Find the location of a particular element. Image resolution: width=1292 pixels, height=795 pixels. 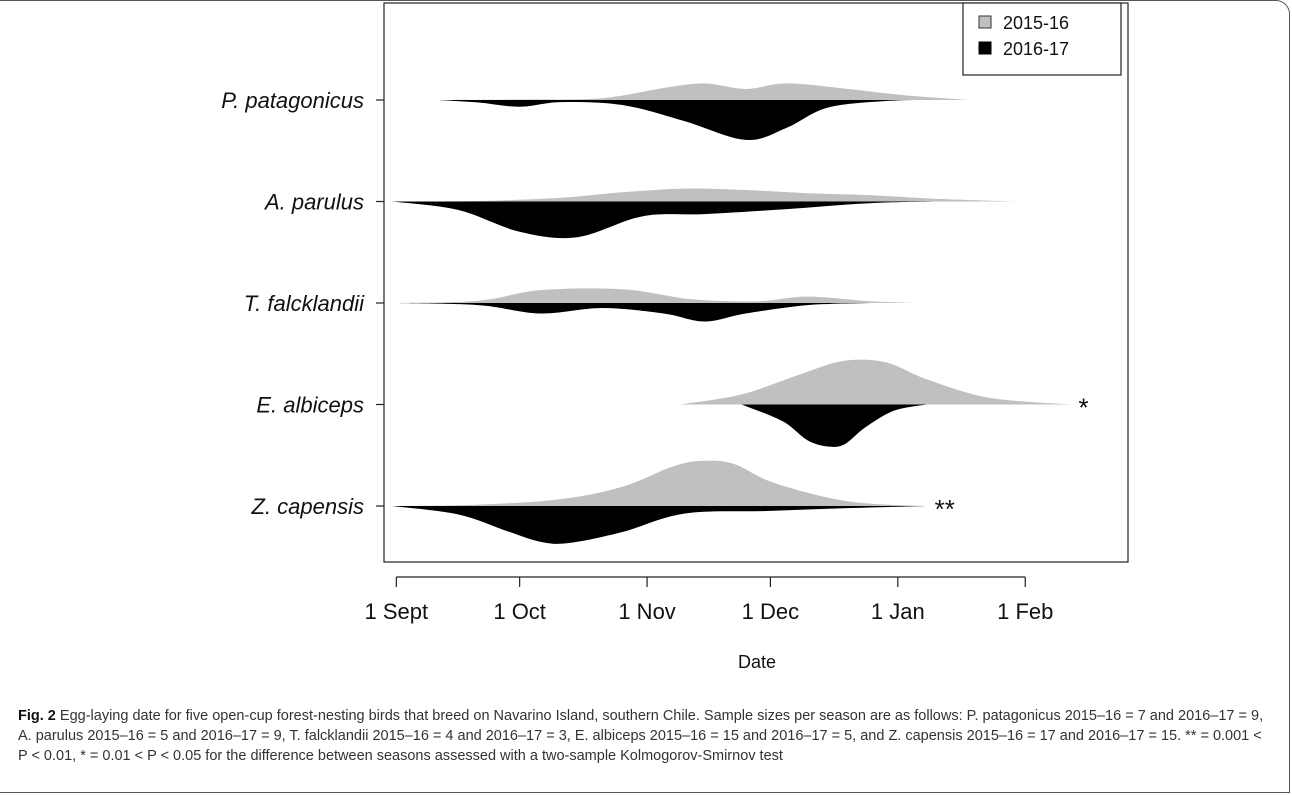

significance-marker-e-albiceps: * is located at coordinates (1083, 408).